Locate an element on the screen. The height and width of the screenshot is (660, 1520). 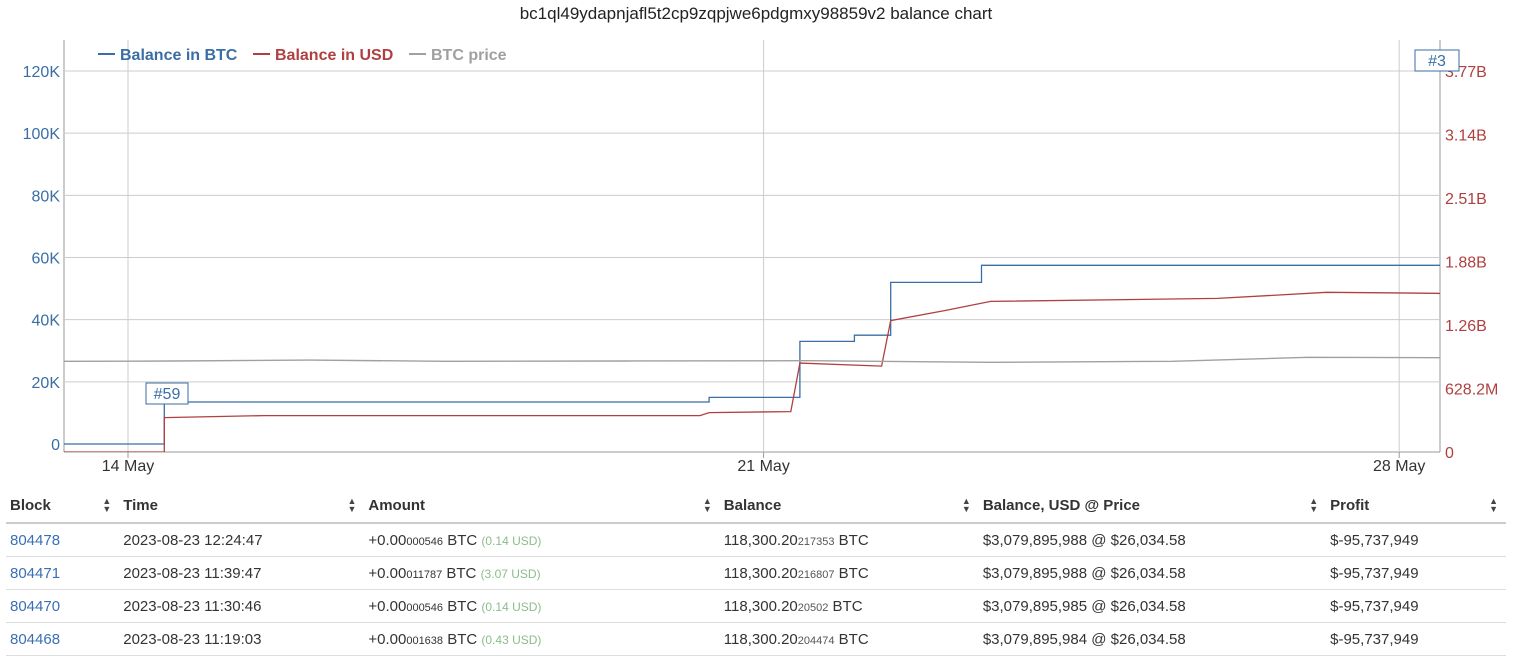
column-header-profit: Profit ▲ ▼ is located at coordinates (1416, 506).